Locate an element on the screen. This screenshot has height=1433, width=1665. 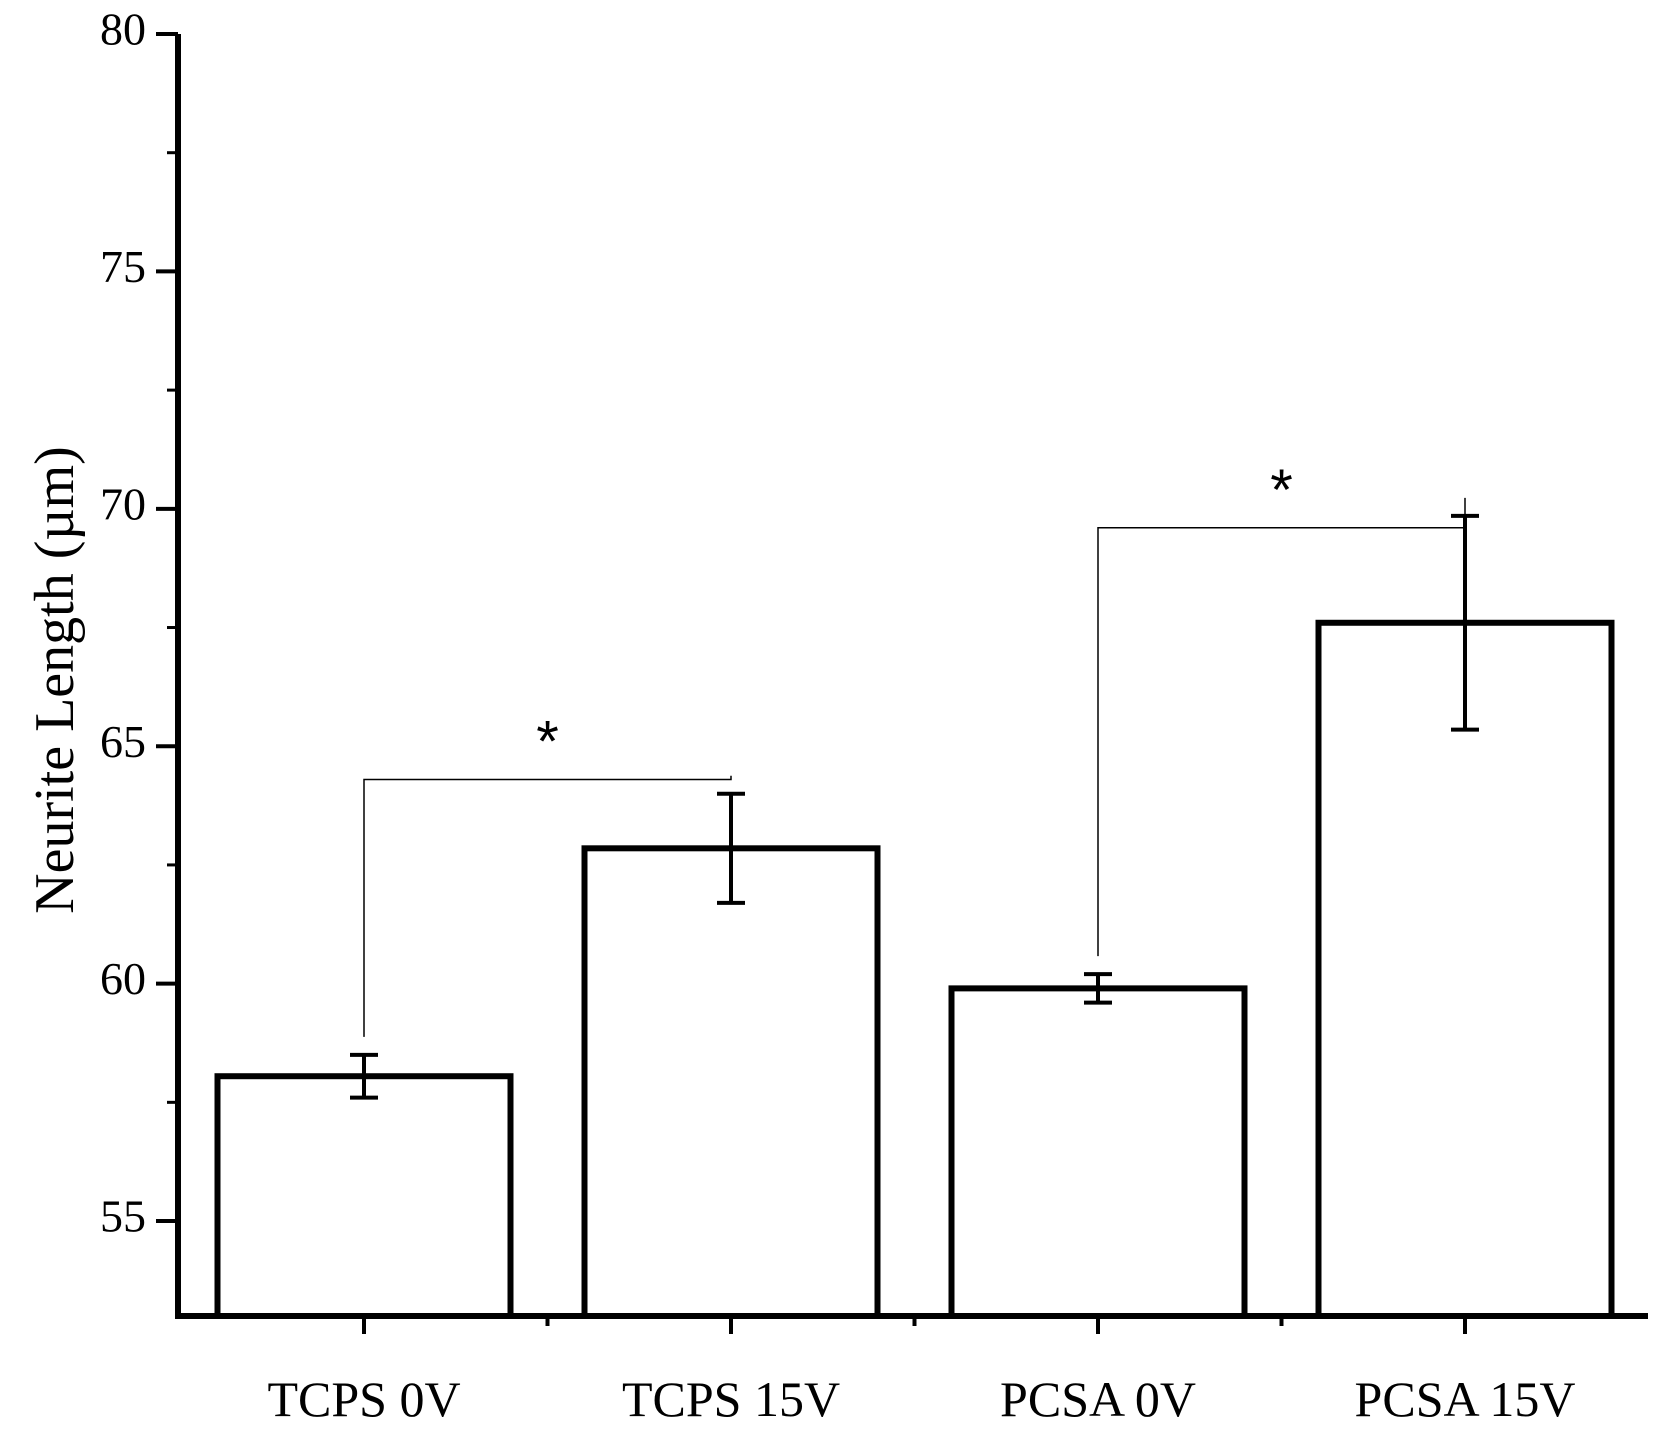
x-tick-label-3: PCSA 0V is located at coordinates (1098, 1399).